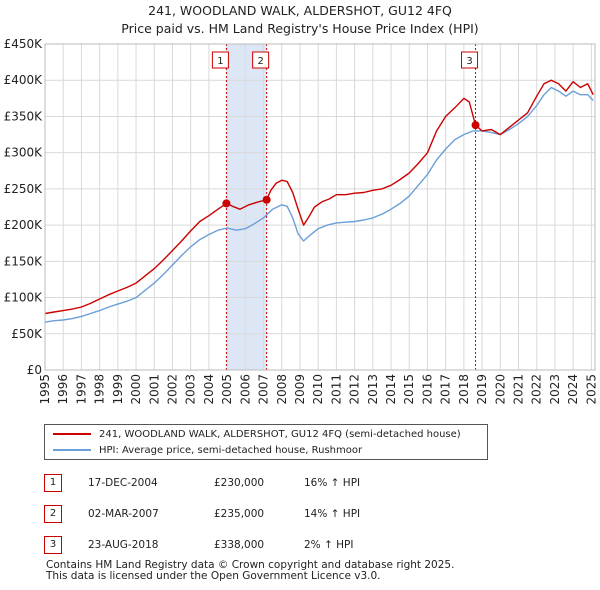 This screenshot has height=590, width=600. Describe the element at coordinates (24, 261) in the screenshot. I see `y-tick-label: £150K` at that location.